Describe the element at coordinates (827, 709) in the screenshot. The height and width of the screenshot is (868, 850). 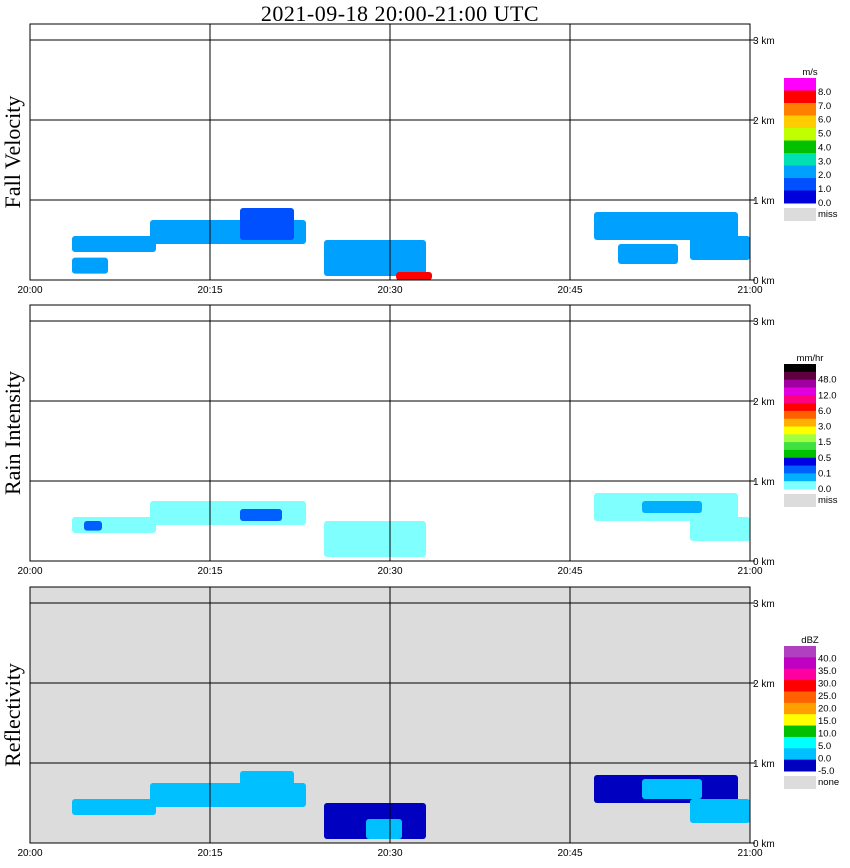
I see `panel-3-colorbar-label: 20.0` at that location.